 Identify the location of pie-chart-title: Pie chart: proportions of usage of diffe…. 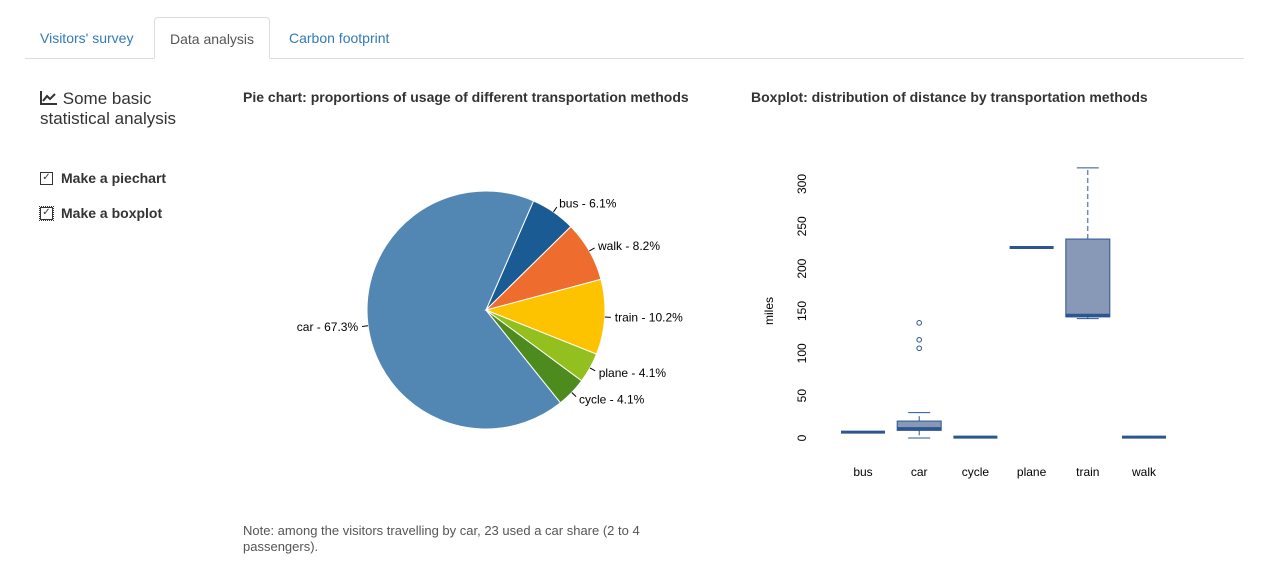
(466, 97).